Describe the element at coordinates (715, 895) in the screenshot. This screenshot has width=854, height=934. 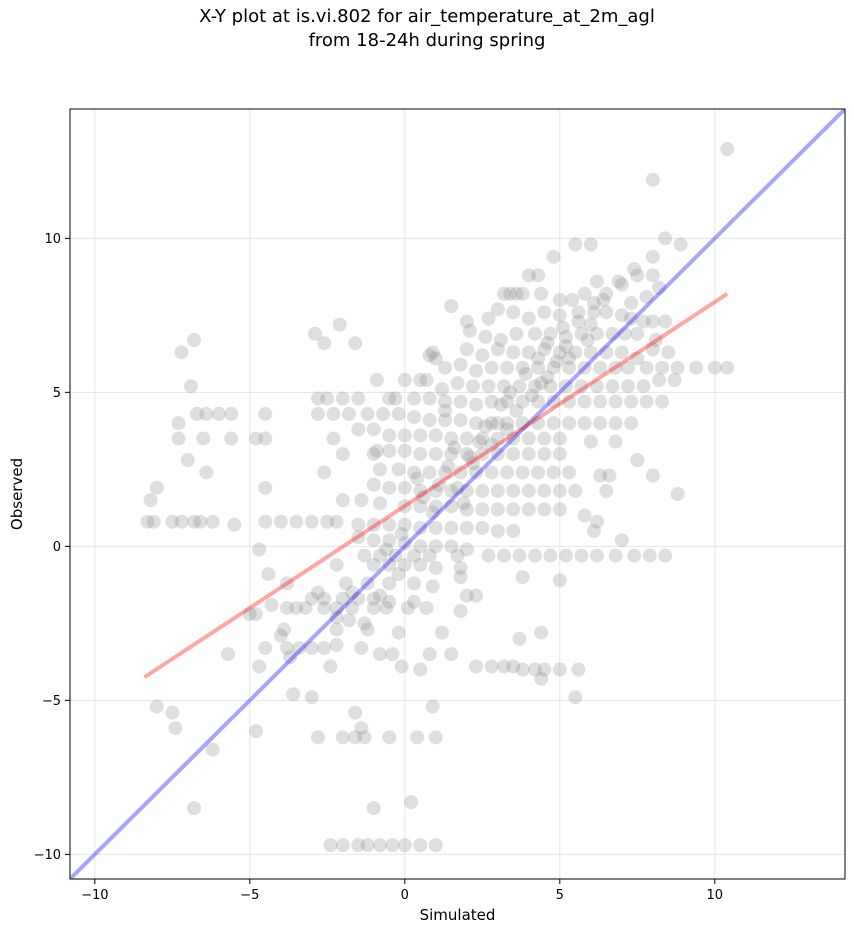
I see `x-tick-label: 10` at that location.